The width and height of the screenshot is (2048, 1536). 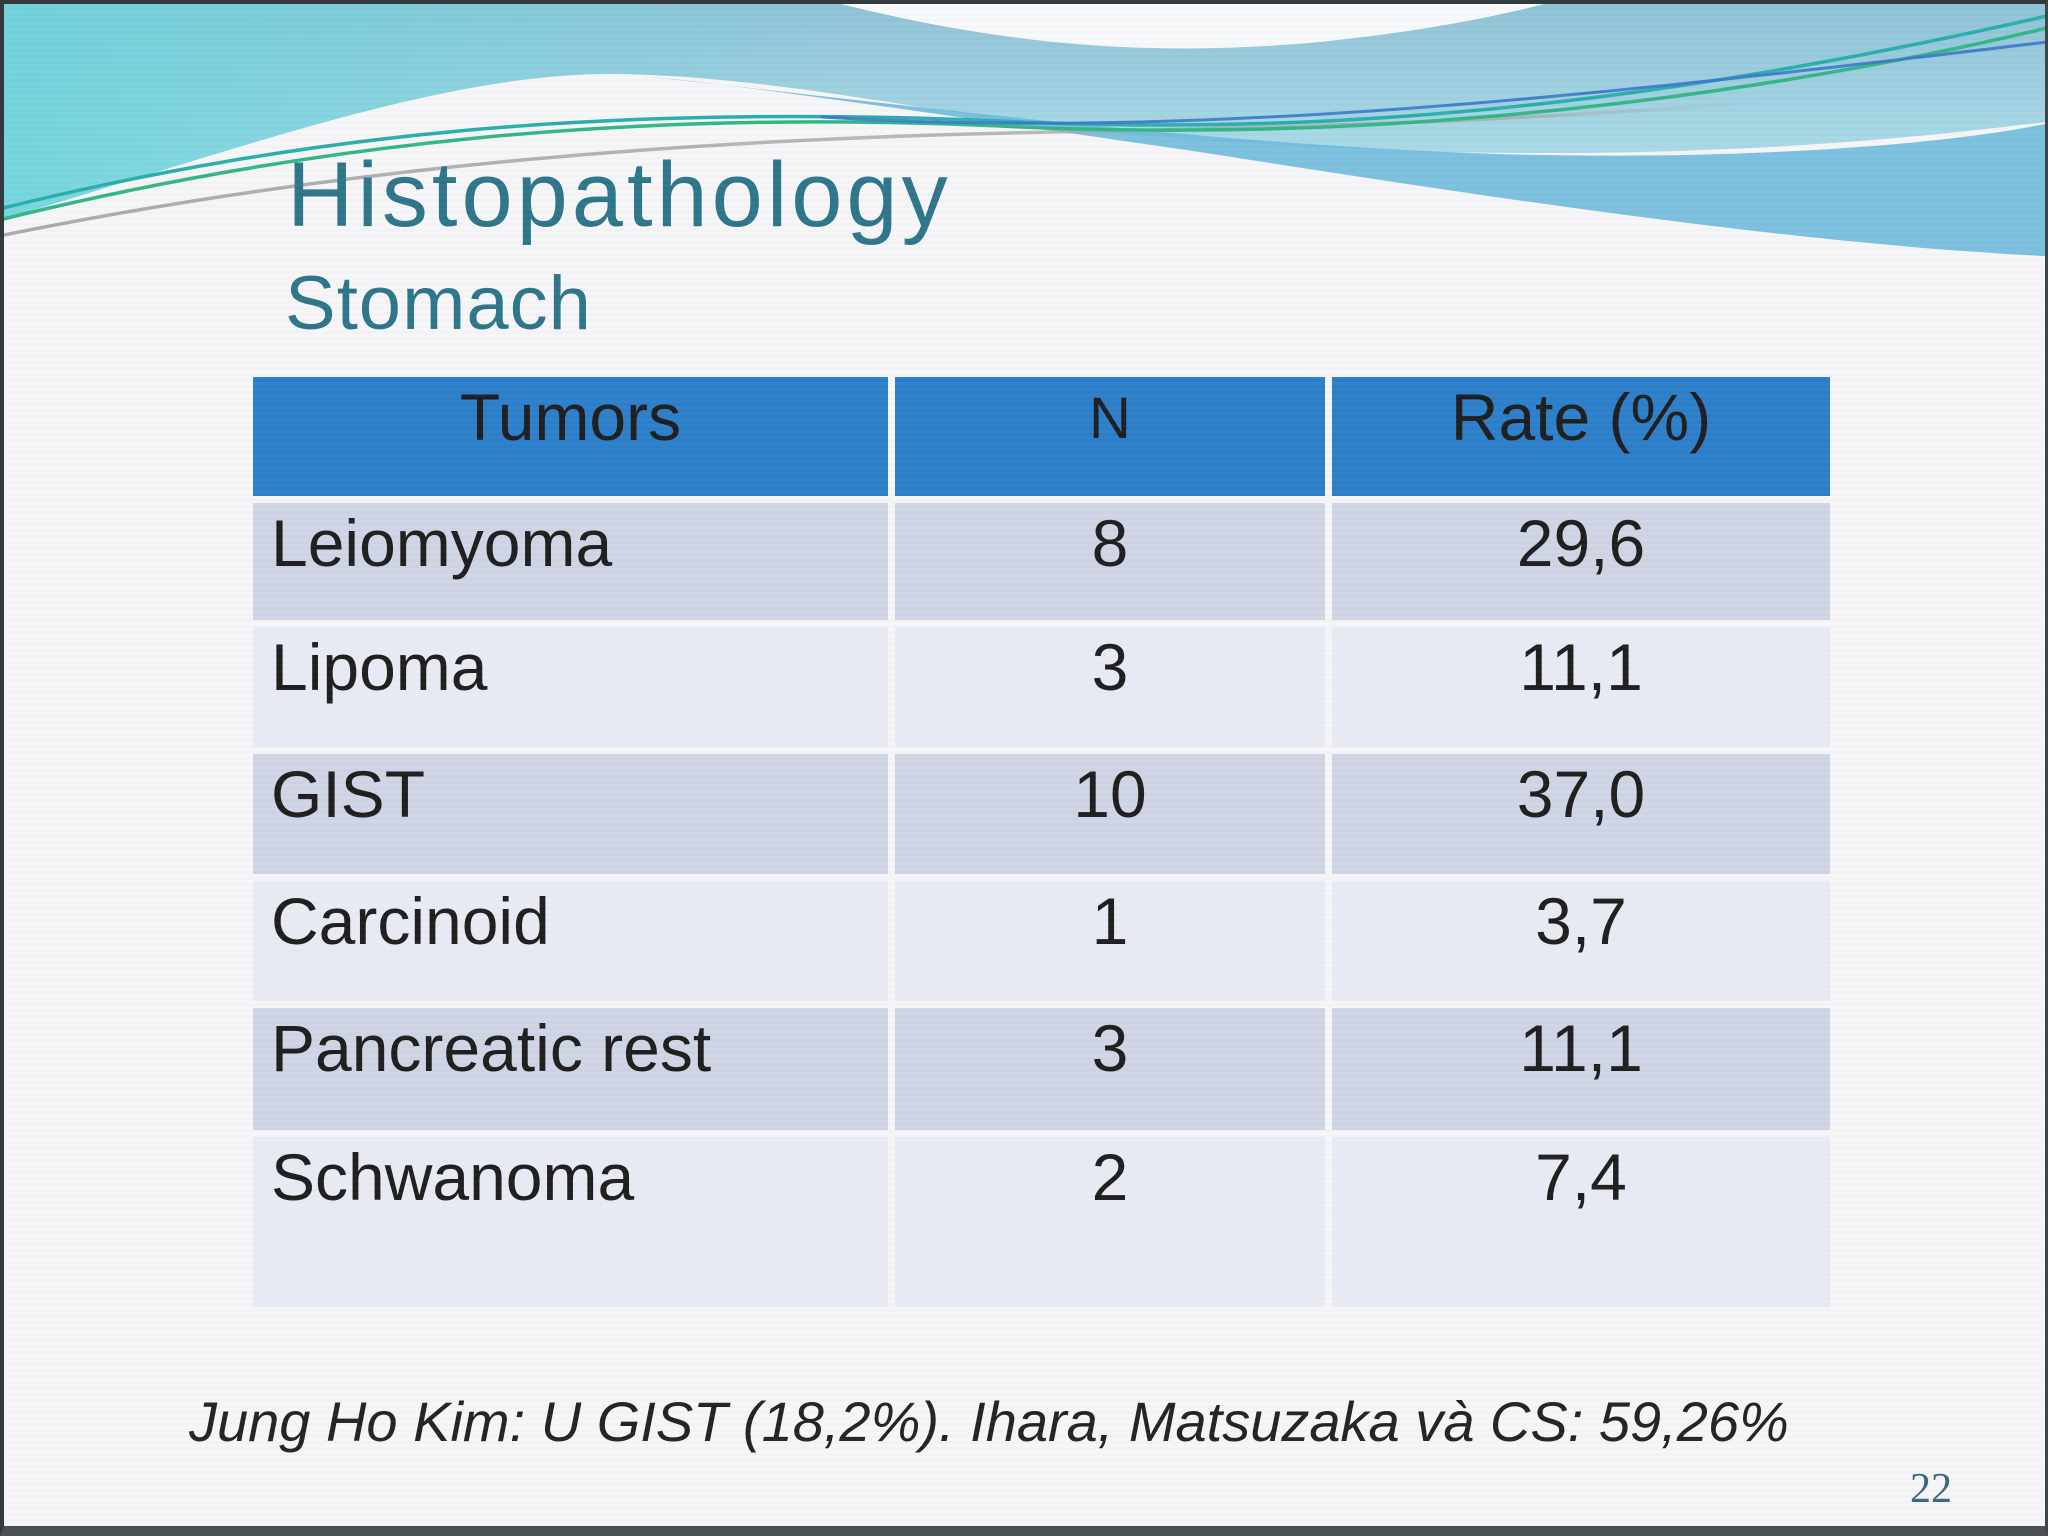 What do you see at coordinates (619, 195) in the screenshot?
I see `page-title: Histopathology` at bounding box center [619, 195].